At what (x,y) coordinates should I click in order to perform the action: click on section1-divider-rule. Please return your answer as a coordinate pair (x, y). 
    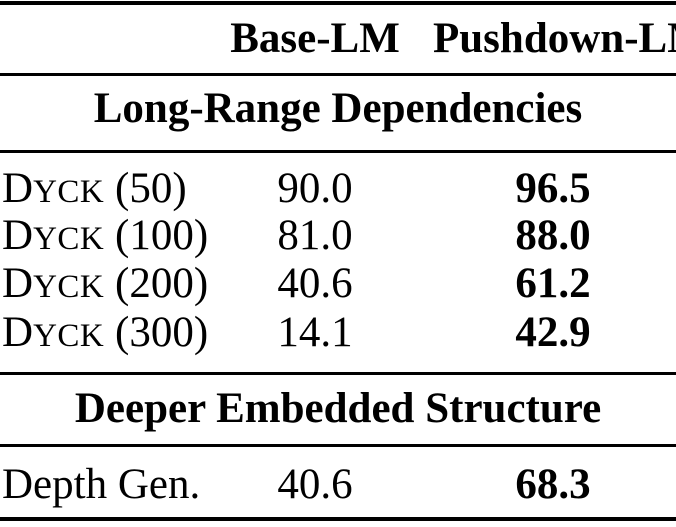
    Looking at the image, I should click on (338, 151).